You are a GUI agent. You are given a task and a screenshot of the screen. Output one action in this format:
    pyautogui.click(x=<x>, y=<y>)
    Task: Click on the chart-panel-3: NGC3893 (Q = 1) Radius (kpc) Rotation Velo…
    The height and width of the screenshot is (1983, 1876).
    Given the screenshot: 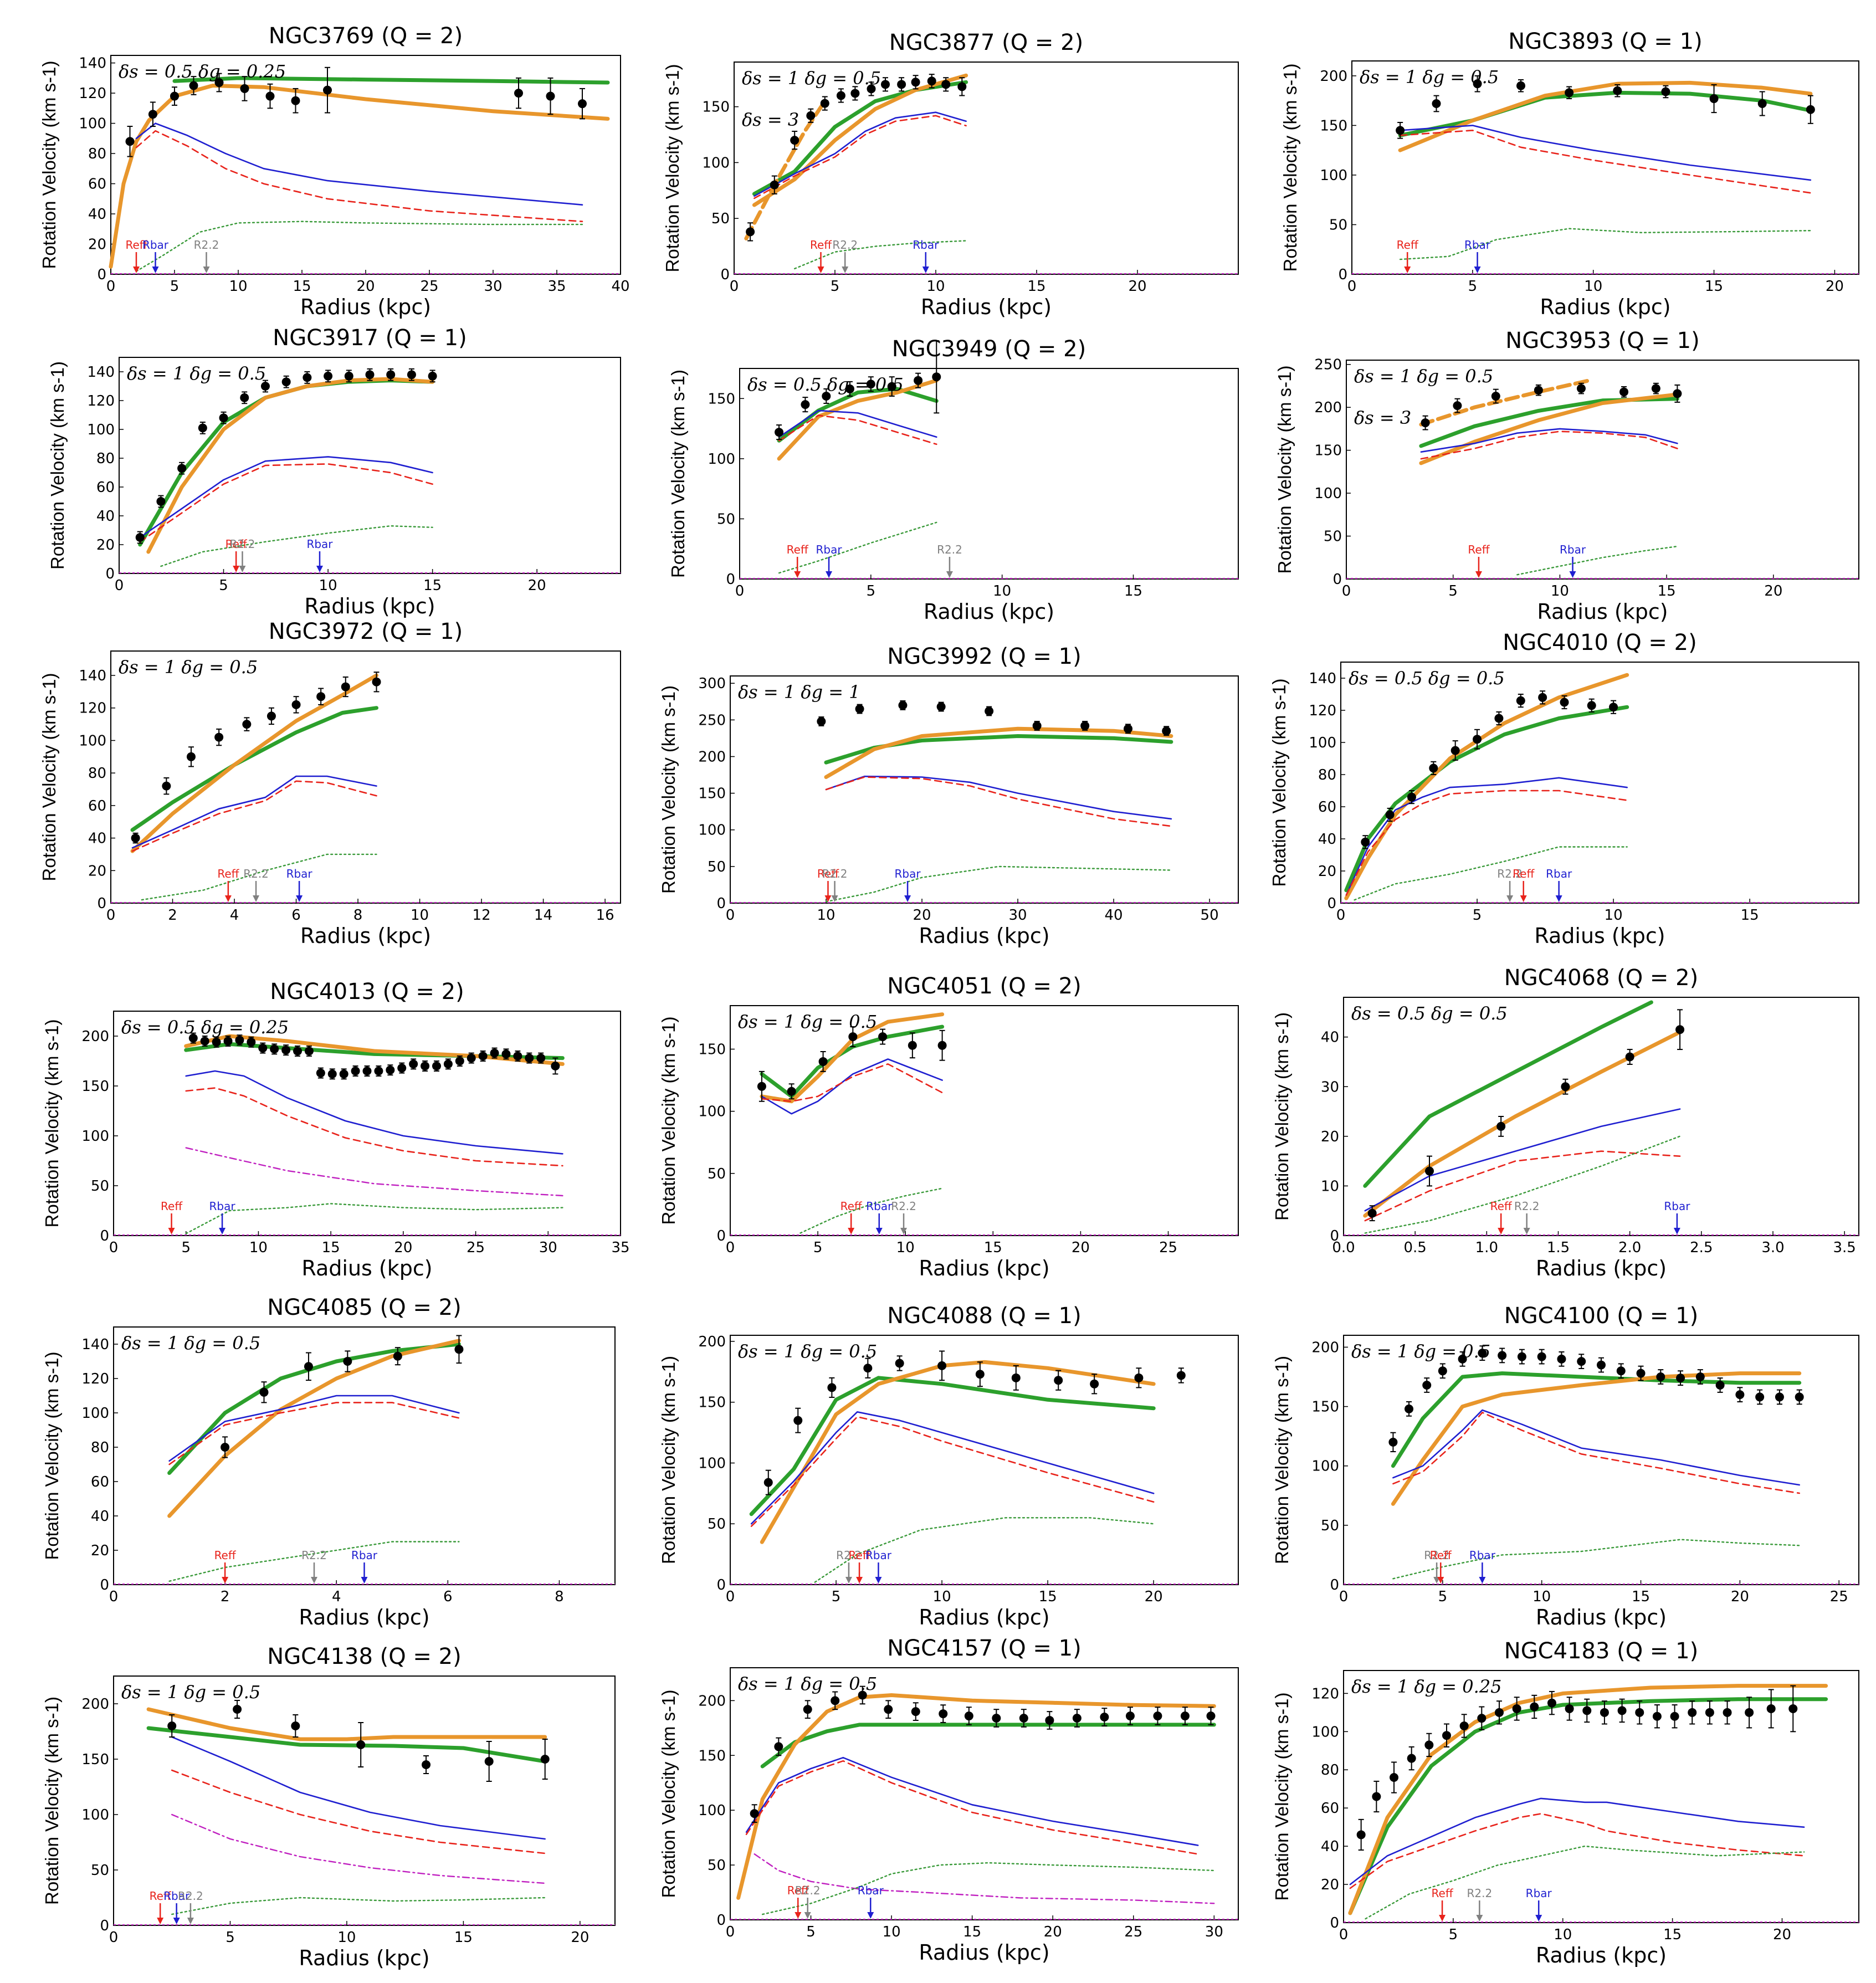 What is the action you would take?
    pyautogui.click(x=1569, y=174)
    